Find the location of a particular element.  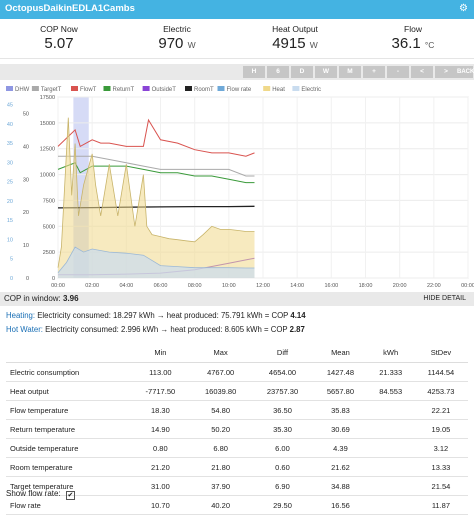

series-heat-area is located at coordinates (156, 197).